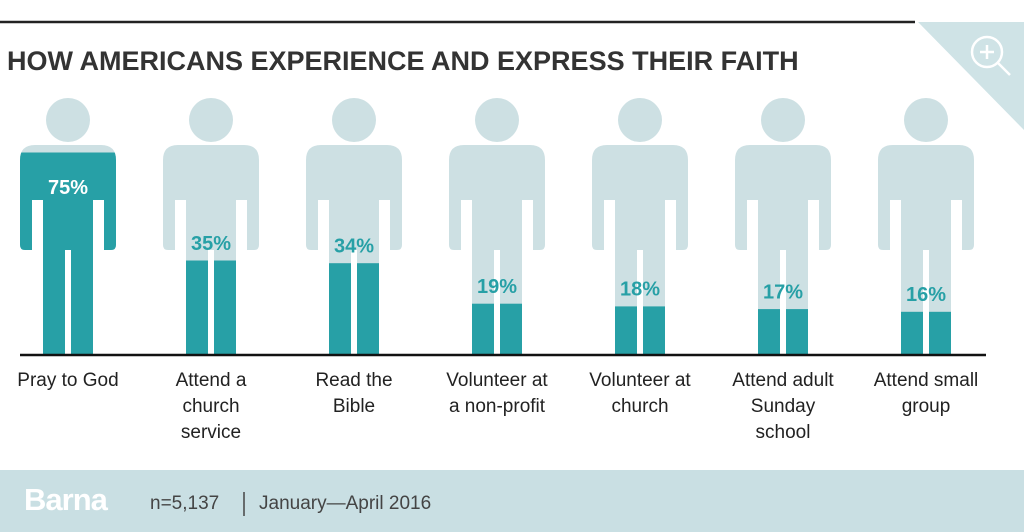  I want to click on value-label: 35%, so click(211, 244).